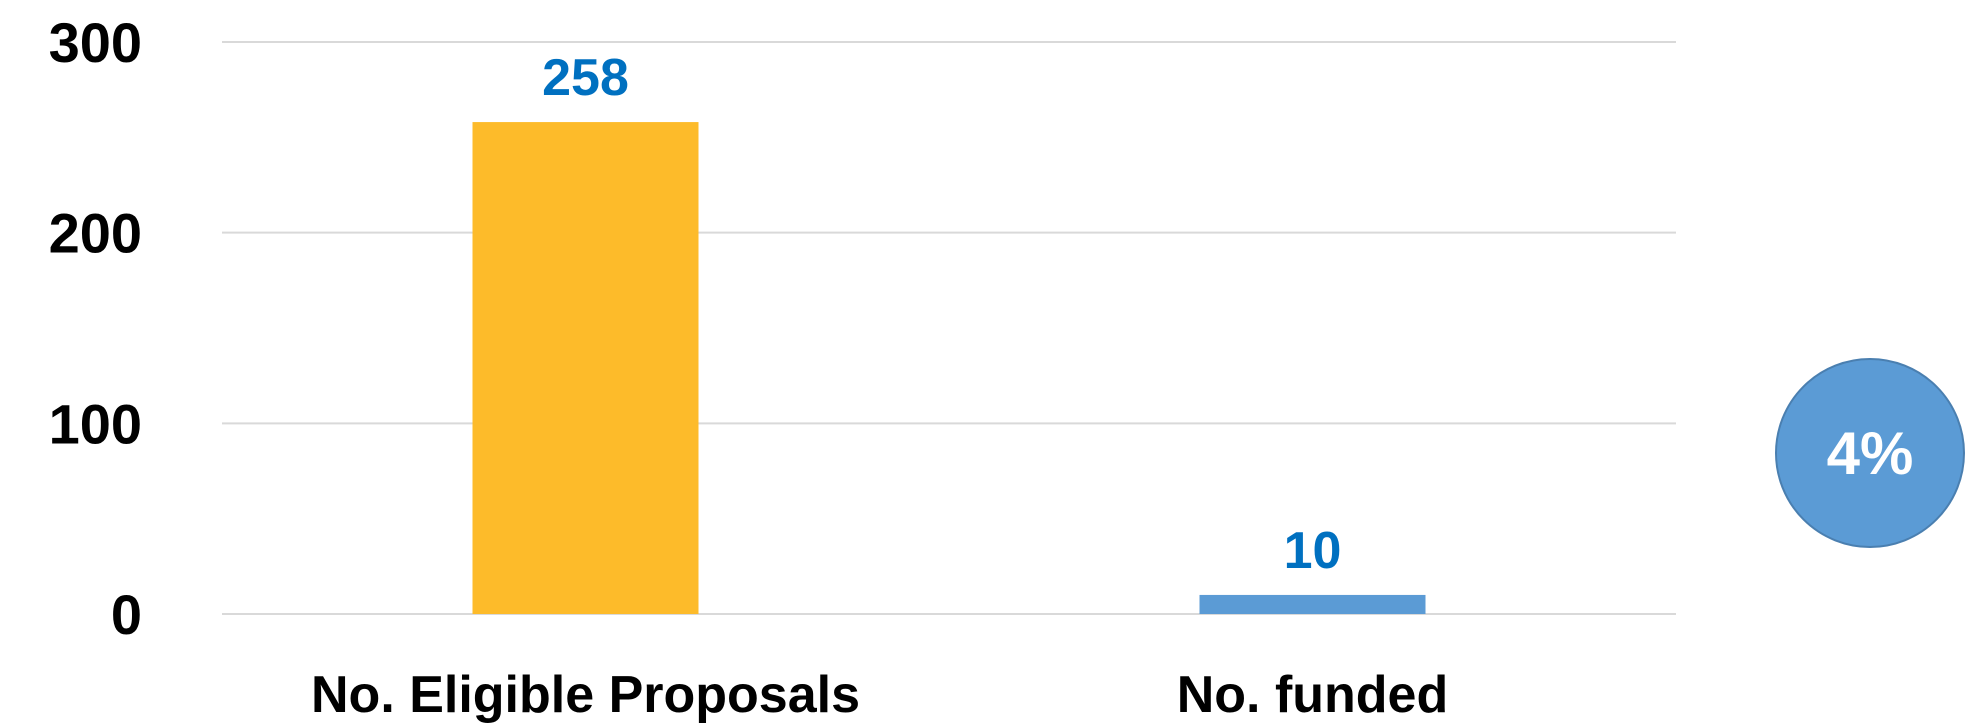  I want to click on y-tick-label: 100, so click(95, 423).